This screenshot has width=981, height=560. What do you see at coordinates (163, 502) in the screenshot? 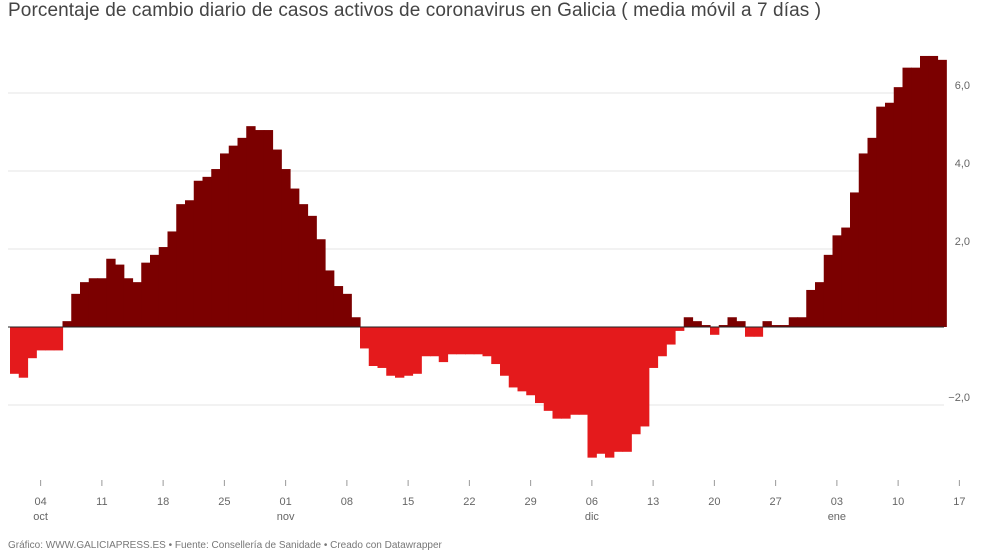
I see `x-tick-label: 18` at bounding box center [163, 502].